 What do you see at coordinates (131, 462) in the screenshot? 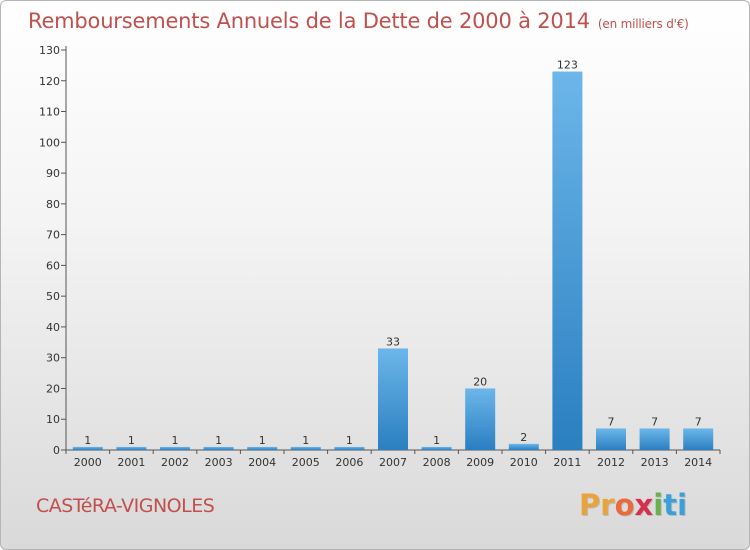
I see `x-tick-label: 2001` at bounding box center [131, 462].